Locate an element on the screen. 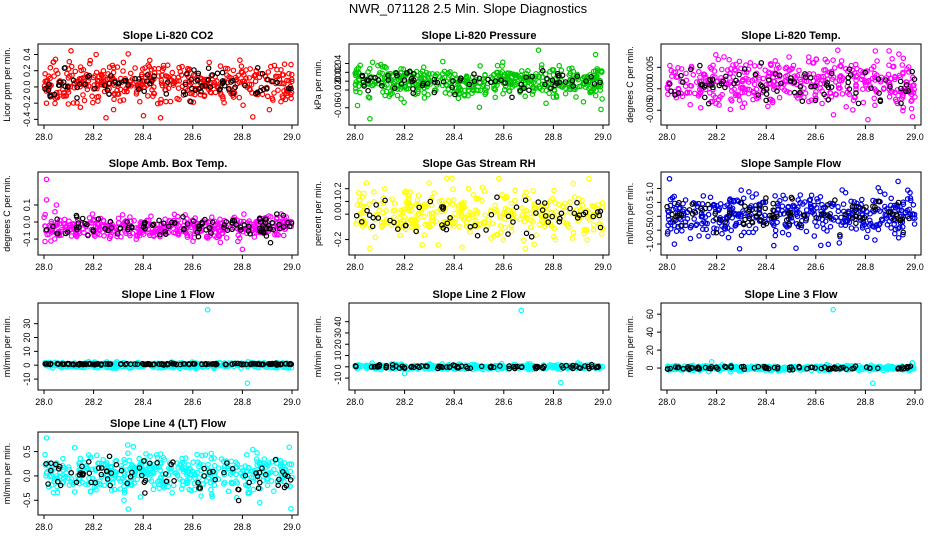 The image size is (936, 540). plot-frame is located at coordinates (479, 213).